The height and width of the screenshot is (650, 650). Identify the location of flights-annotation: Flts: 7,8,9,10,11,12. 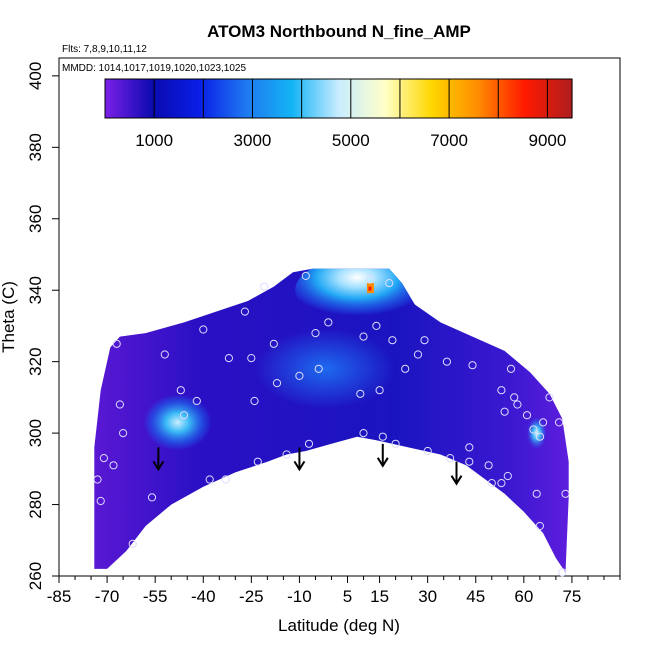
(104, 49).